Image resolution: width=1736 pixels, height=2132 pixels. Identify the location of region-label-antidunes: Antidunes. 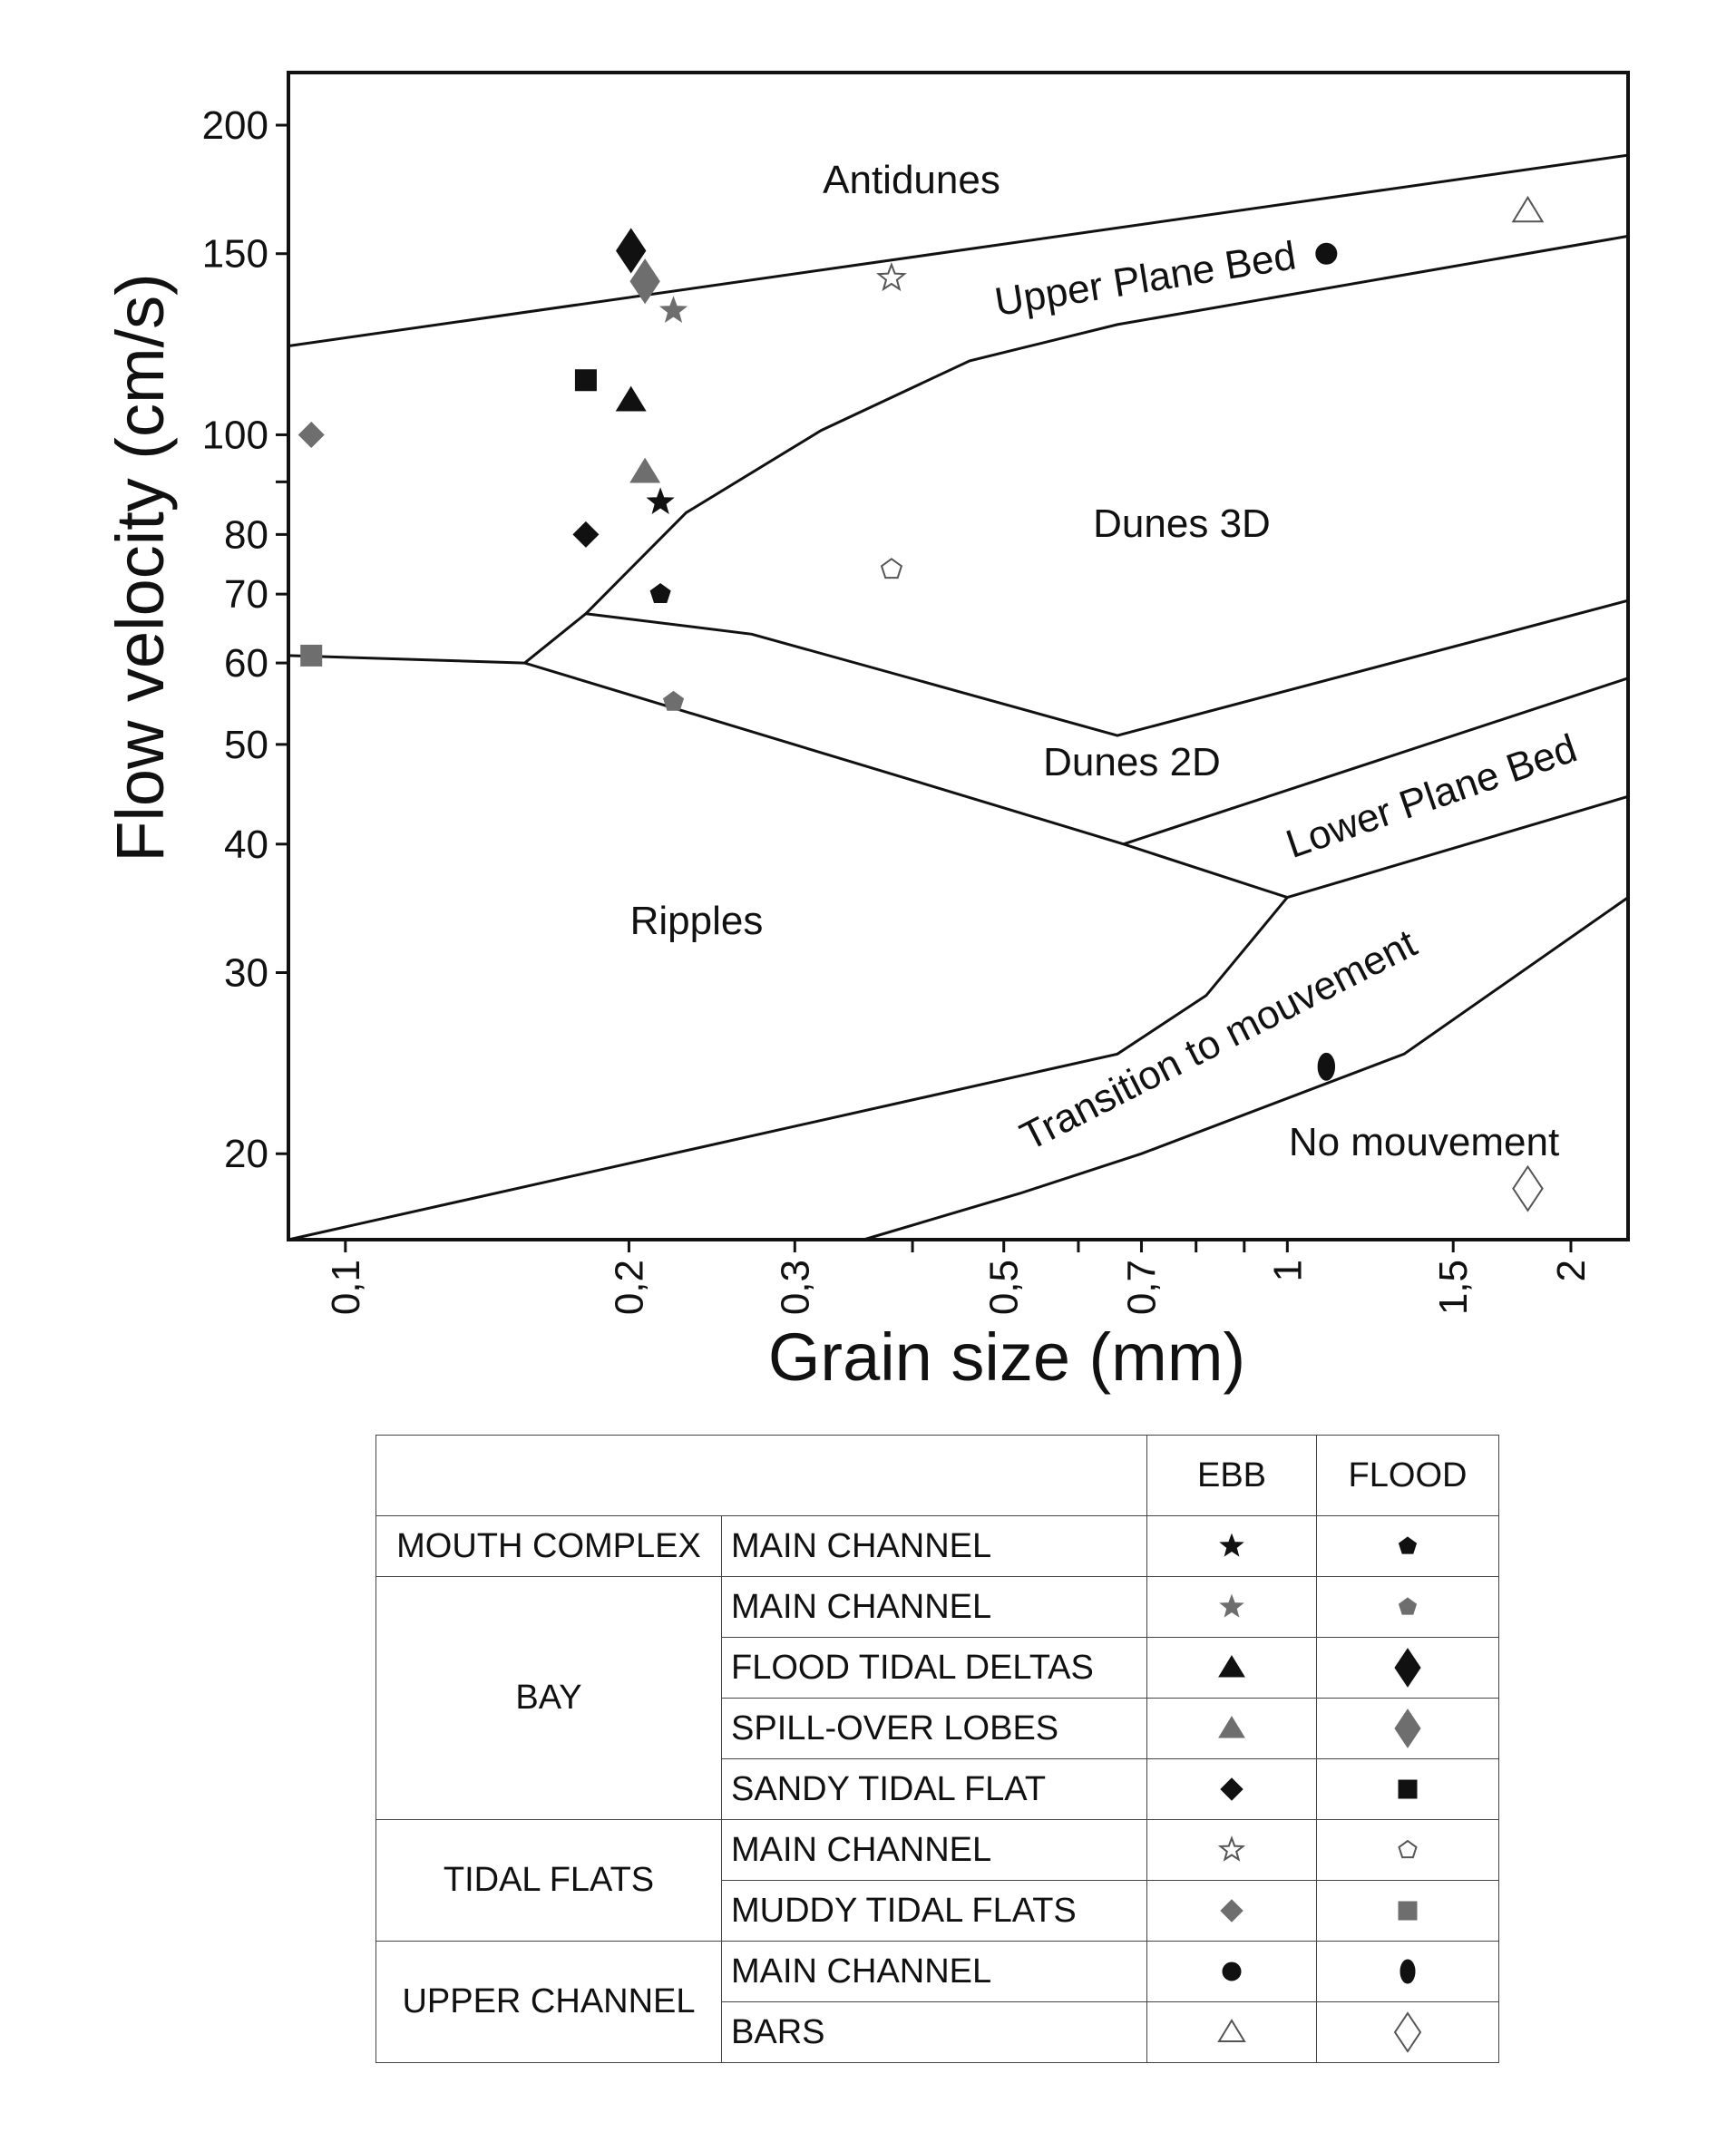
(911, 180).